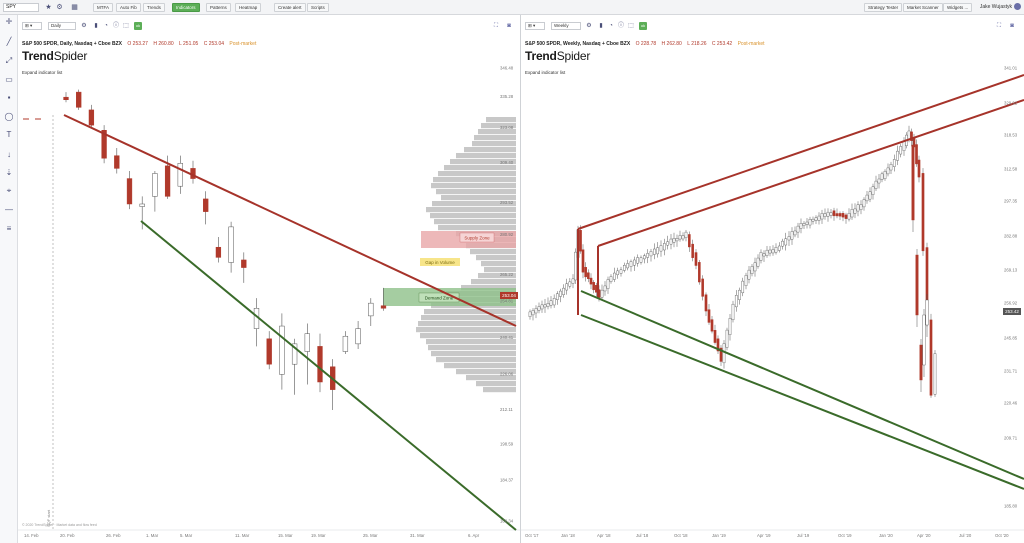  Describe the element at coordinates (923, 7) in the screenshot. I see `market-scanner-button: Market Scanner` at that location.